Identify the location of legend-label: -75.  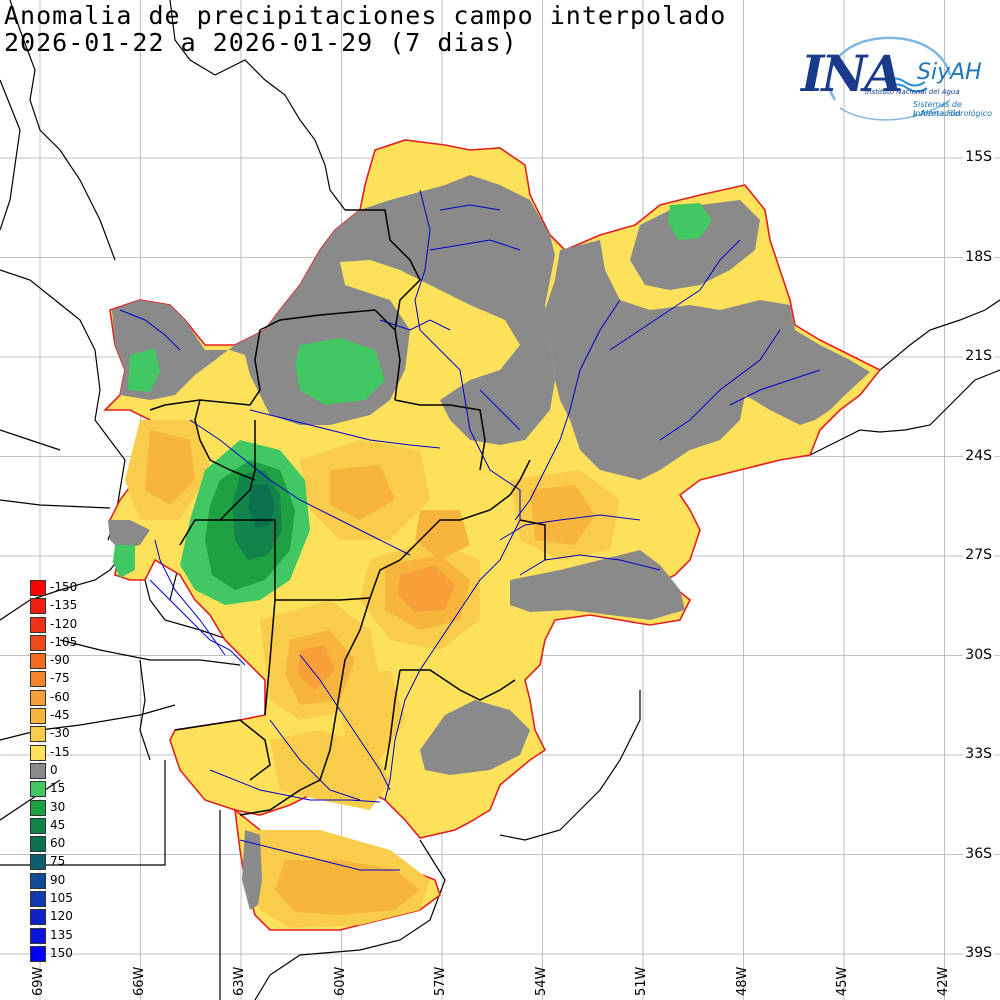
(60, 678).